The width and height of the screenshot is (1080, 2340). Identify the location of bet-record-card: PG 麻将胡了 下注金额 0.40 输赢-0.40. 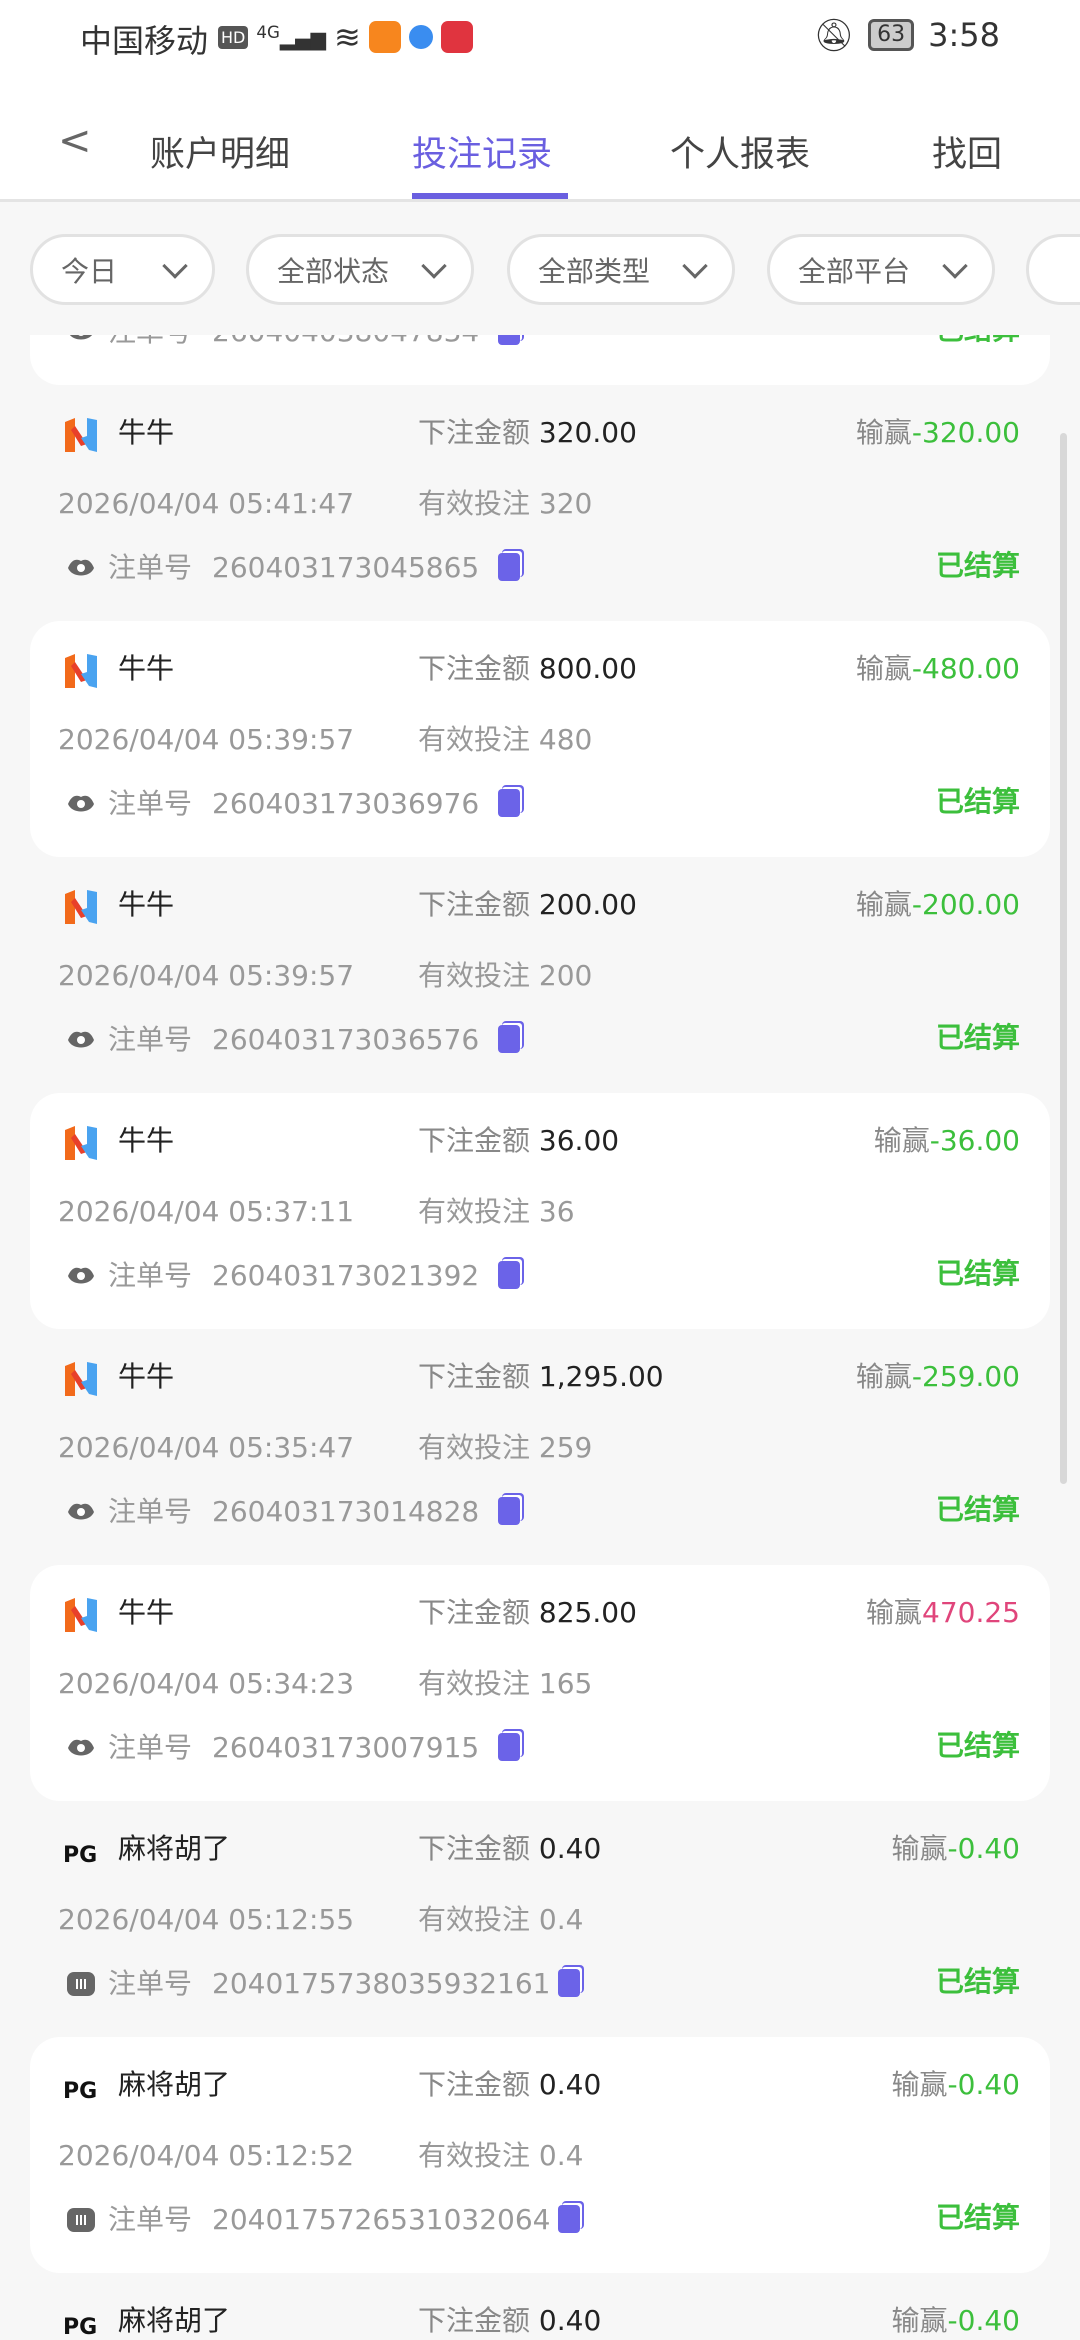
(540, 2306).